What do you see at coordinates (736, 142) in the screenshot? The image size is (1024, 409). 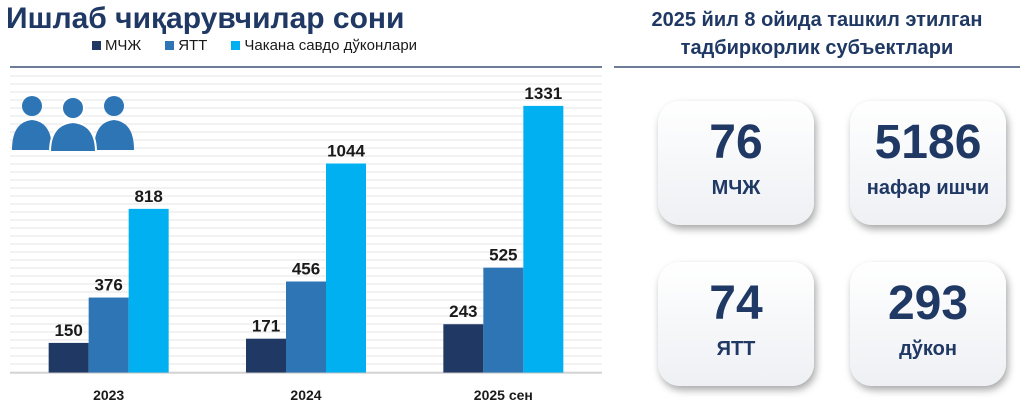 I see `stat-value-mchzh: 76` at bounding box center [736, 142].